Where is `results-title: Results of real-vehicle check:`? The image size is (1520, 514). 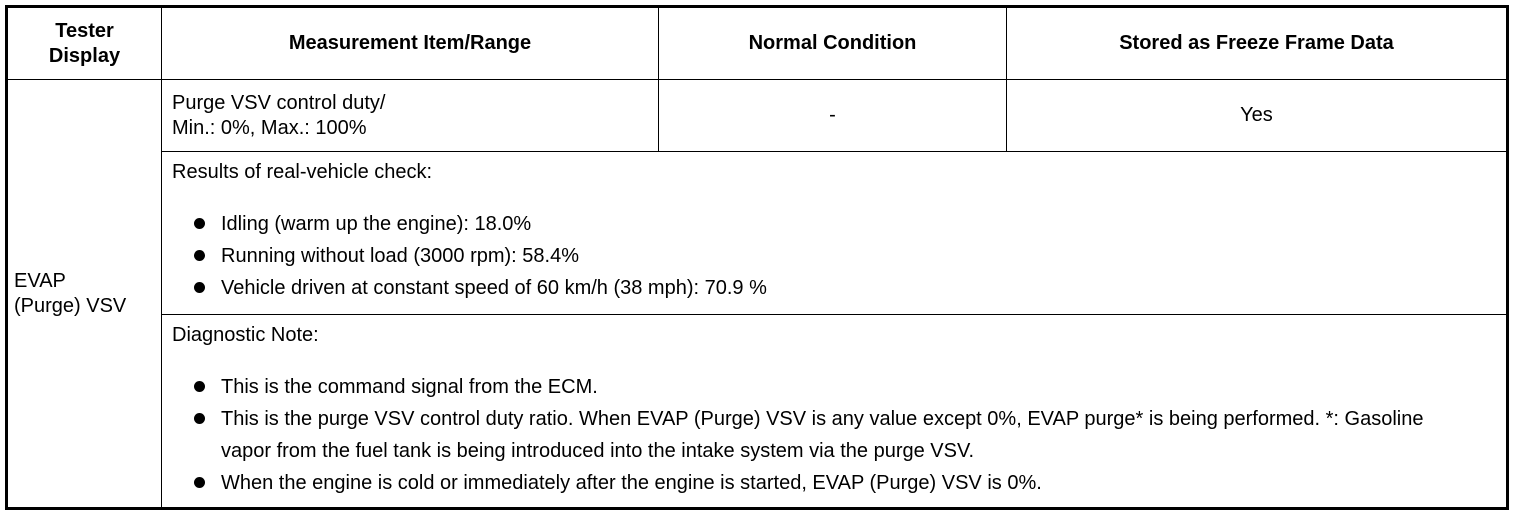 results-title: Results of real-vehicle check: is located at coordinates (302, 172).